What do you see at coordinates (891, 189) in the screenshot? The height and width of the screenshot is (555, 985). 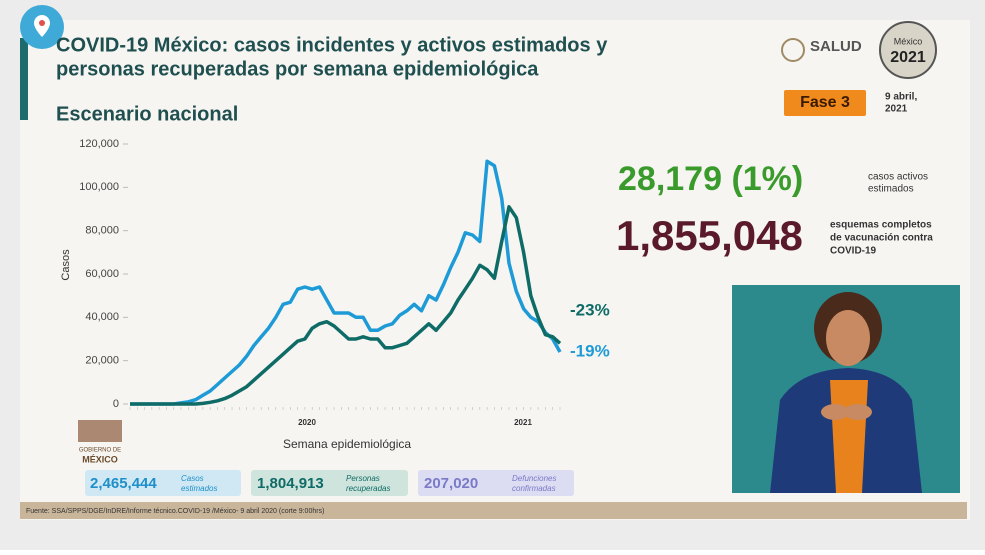 I see `stat-label: estimados` at bounding box center [891, 189].